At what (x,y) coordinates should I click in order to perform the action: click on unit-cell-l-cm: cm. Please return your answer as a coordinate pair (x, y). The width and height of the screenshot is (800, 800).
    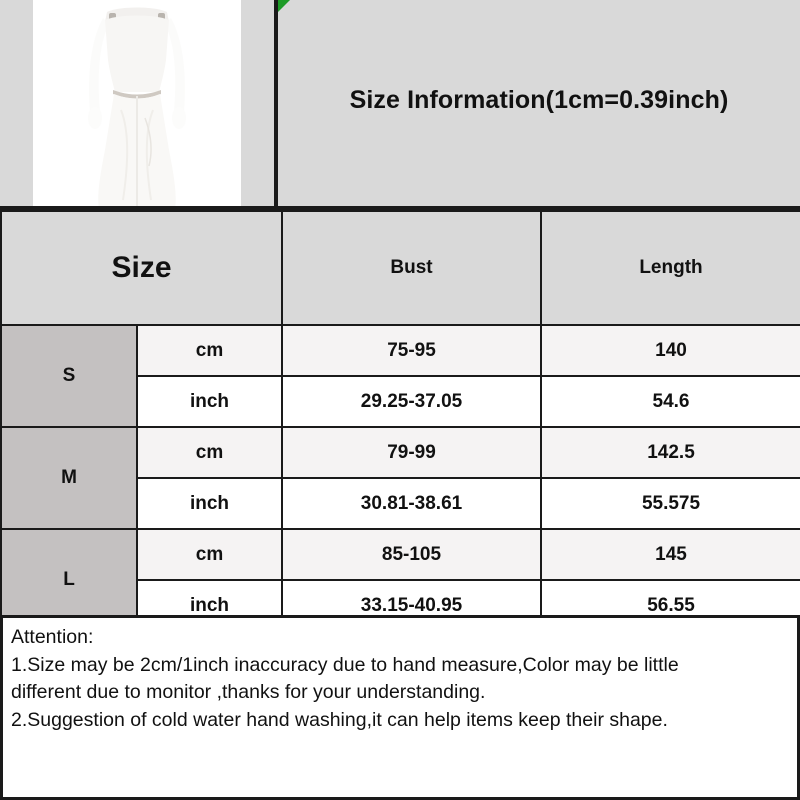
    Looking at the image, I should click on (209, 554).